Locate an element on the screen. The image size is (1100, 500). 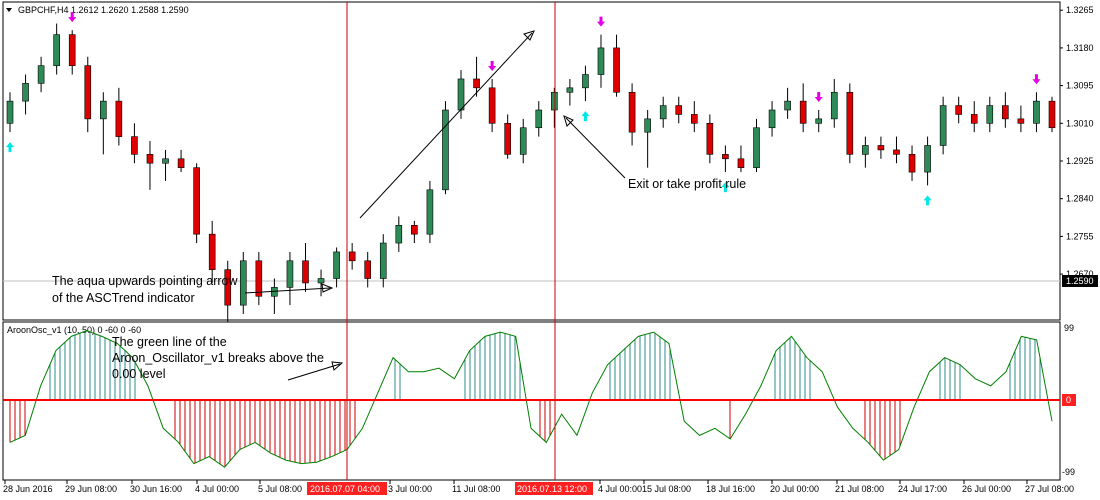
time-tick-label: 15 Jul 08:00 is located at coordinates (666, 489).